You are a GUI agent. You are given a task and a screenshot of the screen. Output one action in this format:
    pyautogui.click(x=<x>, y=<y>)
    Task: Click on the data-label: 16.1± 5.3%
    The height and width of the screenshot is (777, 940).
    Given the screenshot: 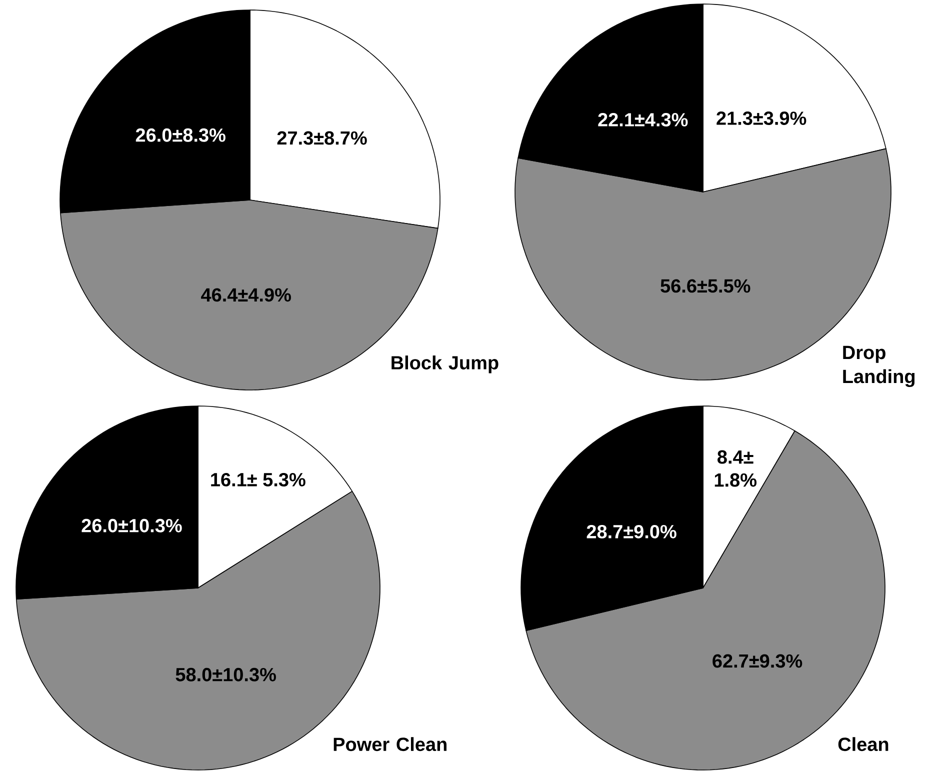 What is the action you would take?
    pyautogui.click(x=258, y=479)
    